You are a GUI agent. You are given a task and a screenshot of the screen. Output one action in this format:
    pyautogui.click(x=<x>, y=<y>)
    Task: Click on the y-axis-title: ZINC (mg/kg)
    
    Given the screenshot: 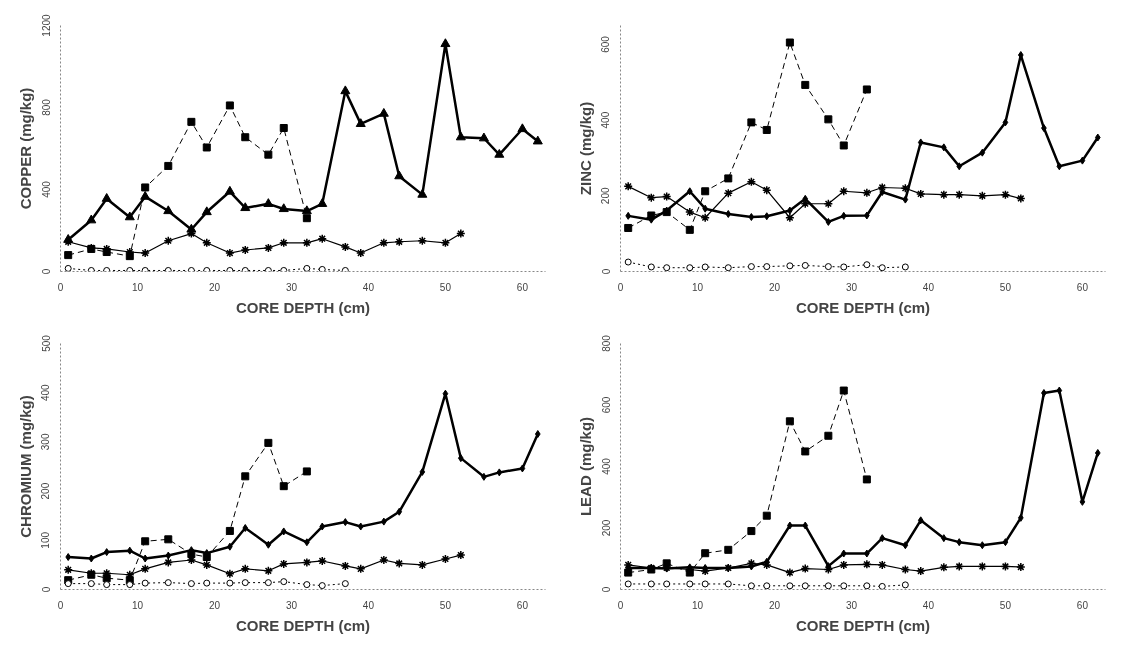 What is the action you would take?
    pyautogui.click(x=585, y=148)
    